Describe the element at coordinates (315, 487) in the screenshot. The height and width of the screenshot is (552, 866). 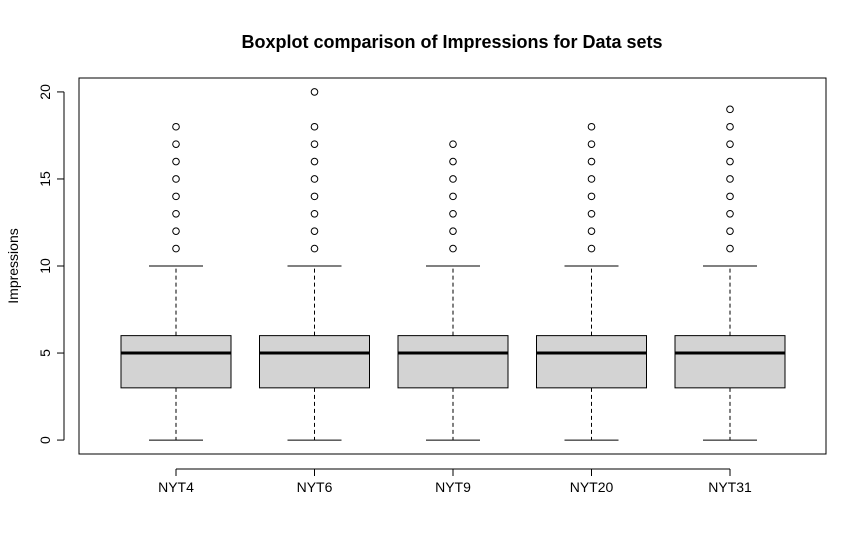
I see `x-tick-label: NYT6` at that location.